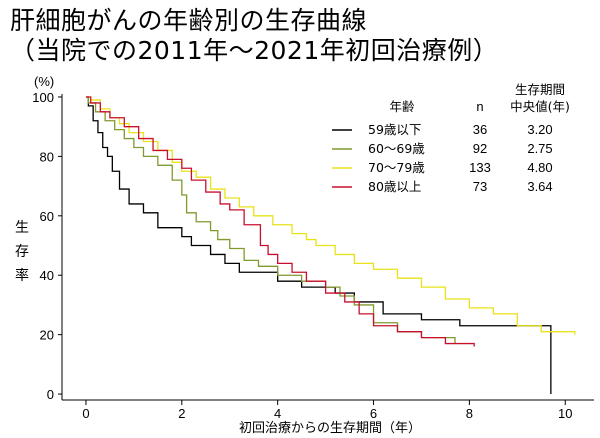  What do you see at coordinates (539, 186) in the screenshot?
I see `legend-median-value: 3.64` at bounding box center [539, 186].